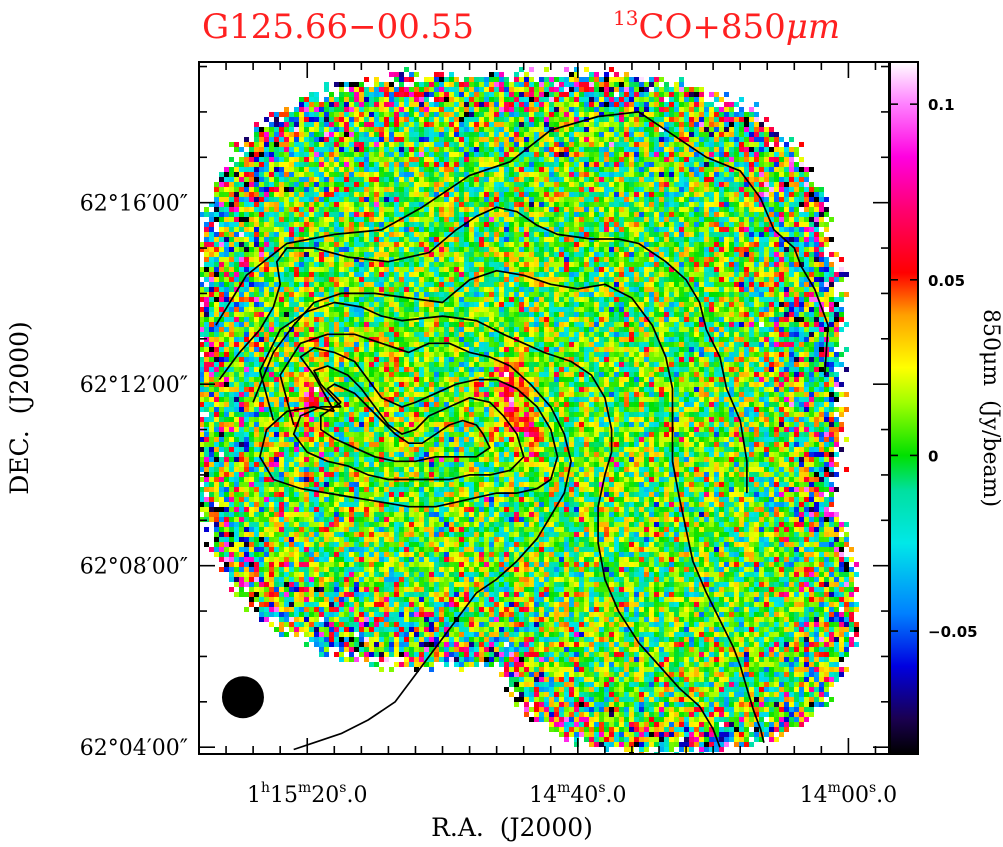 Image resolution: width=1003 pixels, height=847 pixels. What do you see at coordinates (946, 281) in the screenshot?
I see `colorbar-tick-label: 0.05` at bounding box center [946, 281].